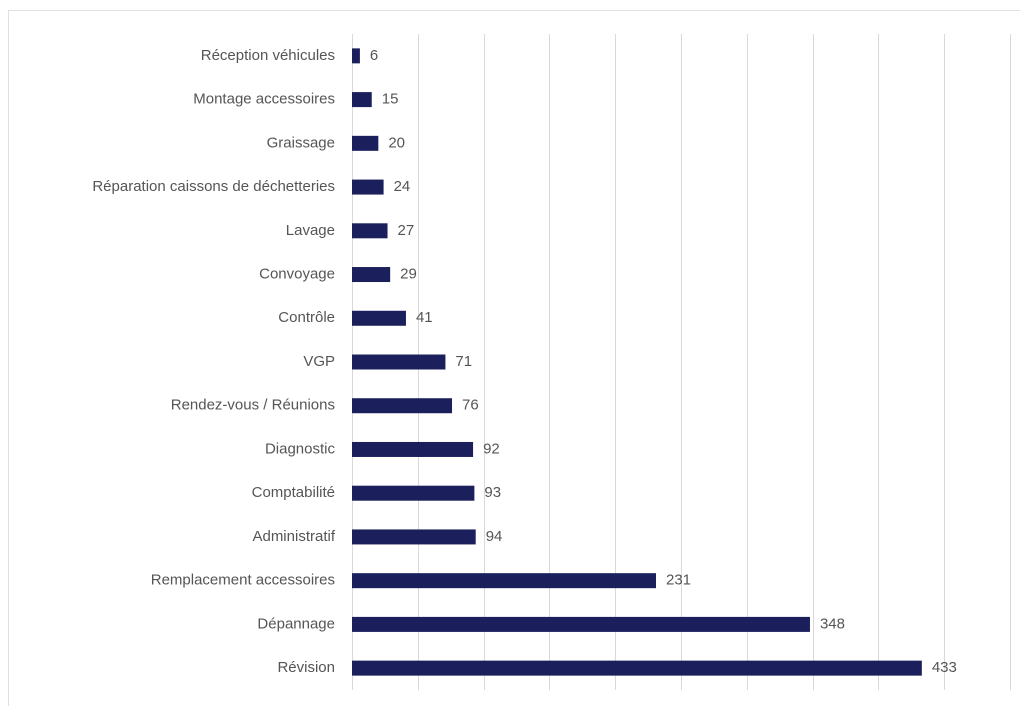  What do you see at coordinates (319, 361) in the screenshot?
I see `y-tick-label: VGP` at bounding box center [319, 361].